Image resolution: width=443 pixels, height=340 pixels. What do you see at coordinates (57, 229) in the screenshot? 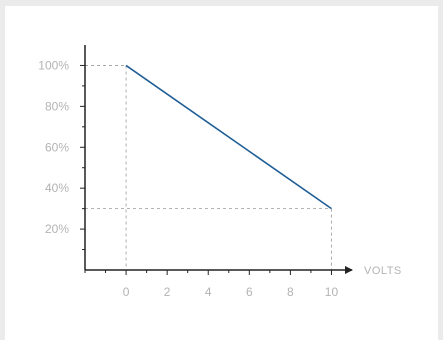
I see `y-tick-label-20%: 20%` at bounding box center [57, 229].